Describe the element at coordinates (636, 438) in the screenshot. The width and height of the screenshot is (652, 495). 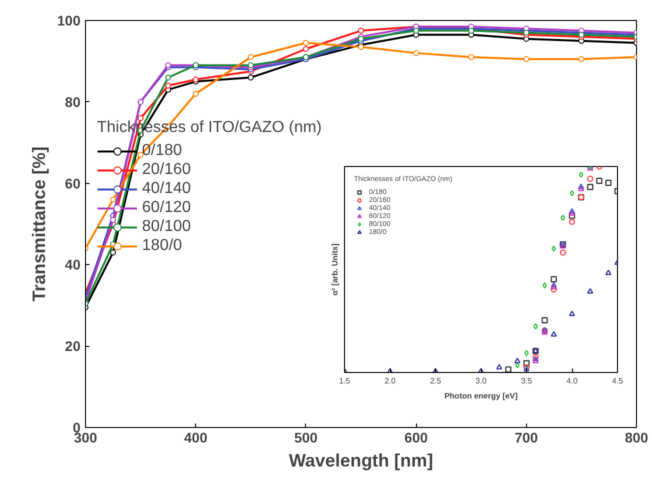
I see `x-tick-label: 800` at that location.